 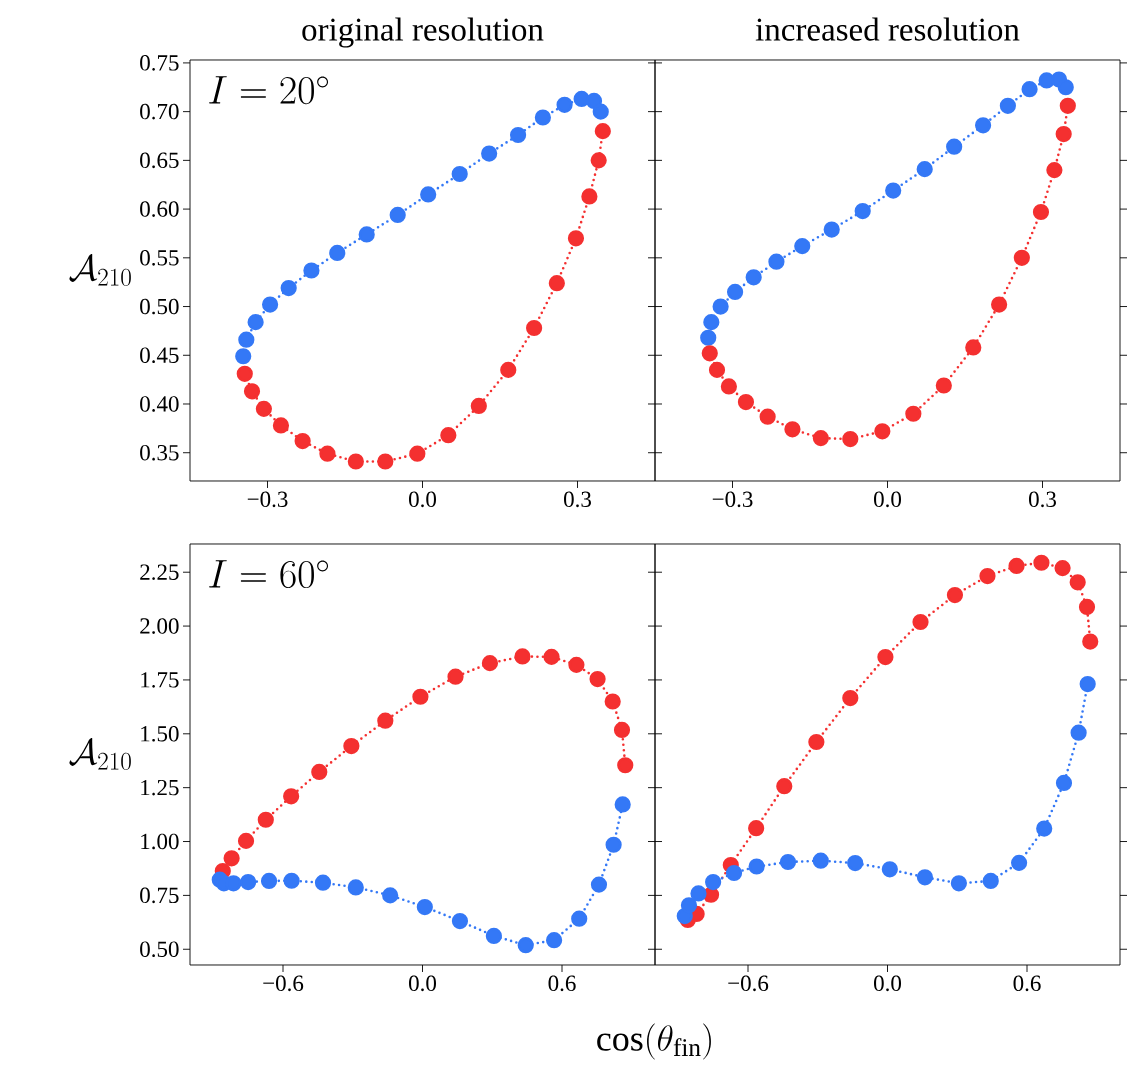 What do you see at coordinates (159, 355) in the screenshot?
I see `y-tick-label: 0.45` at bounding box center [159, 355].